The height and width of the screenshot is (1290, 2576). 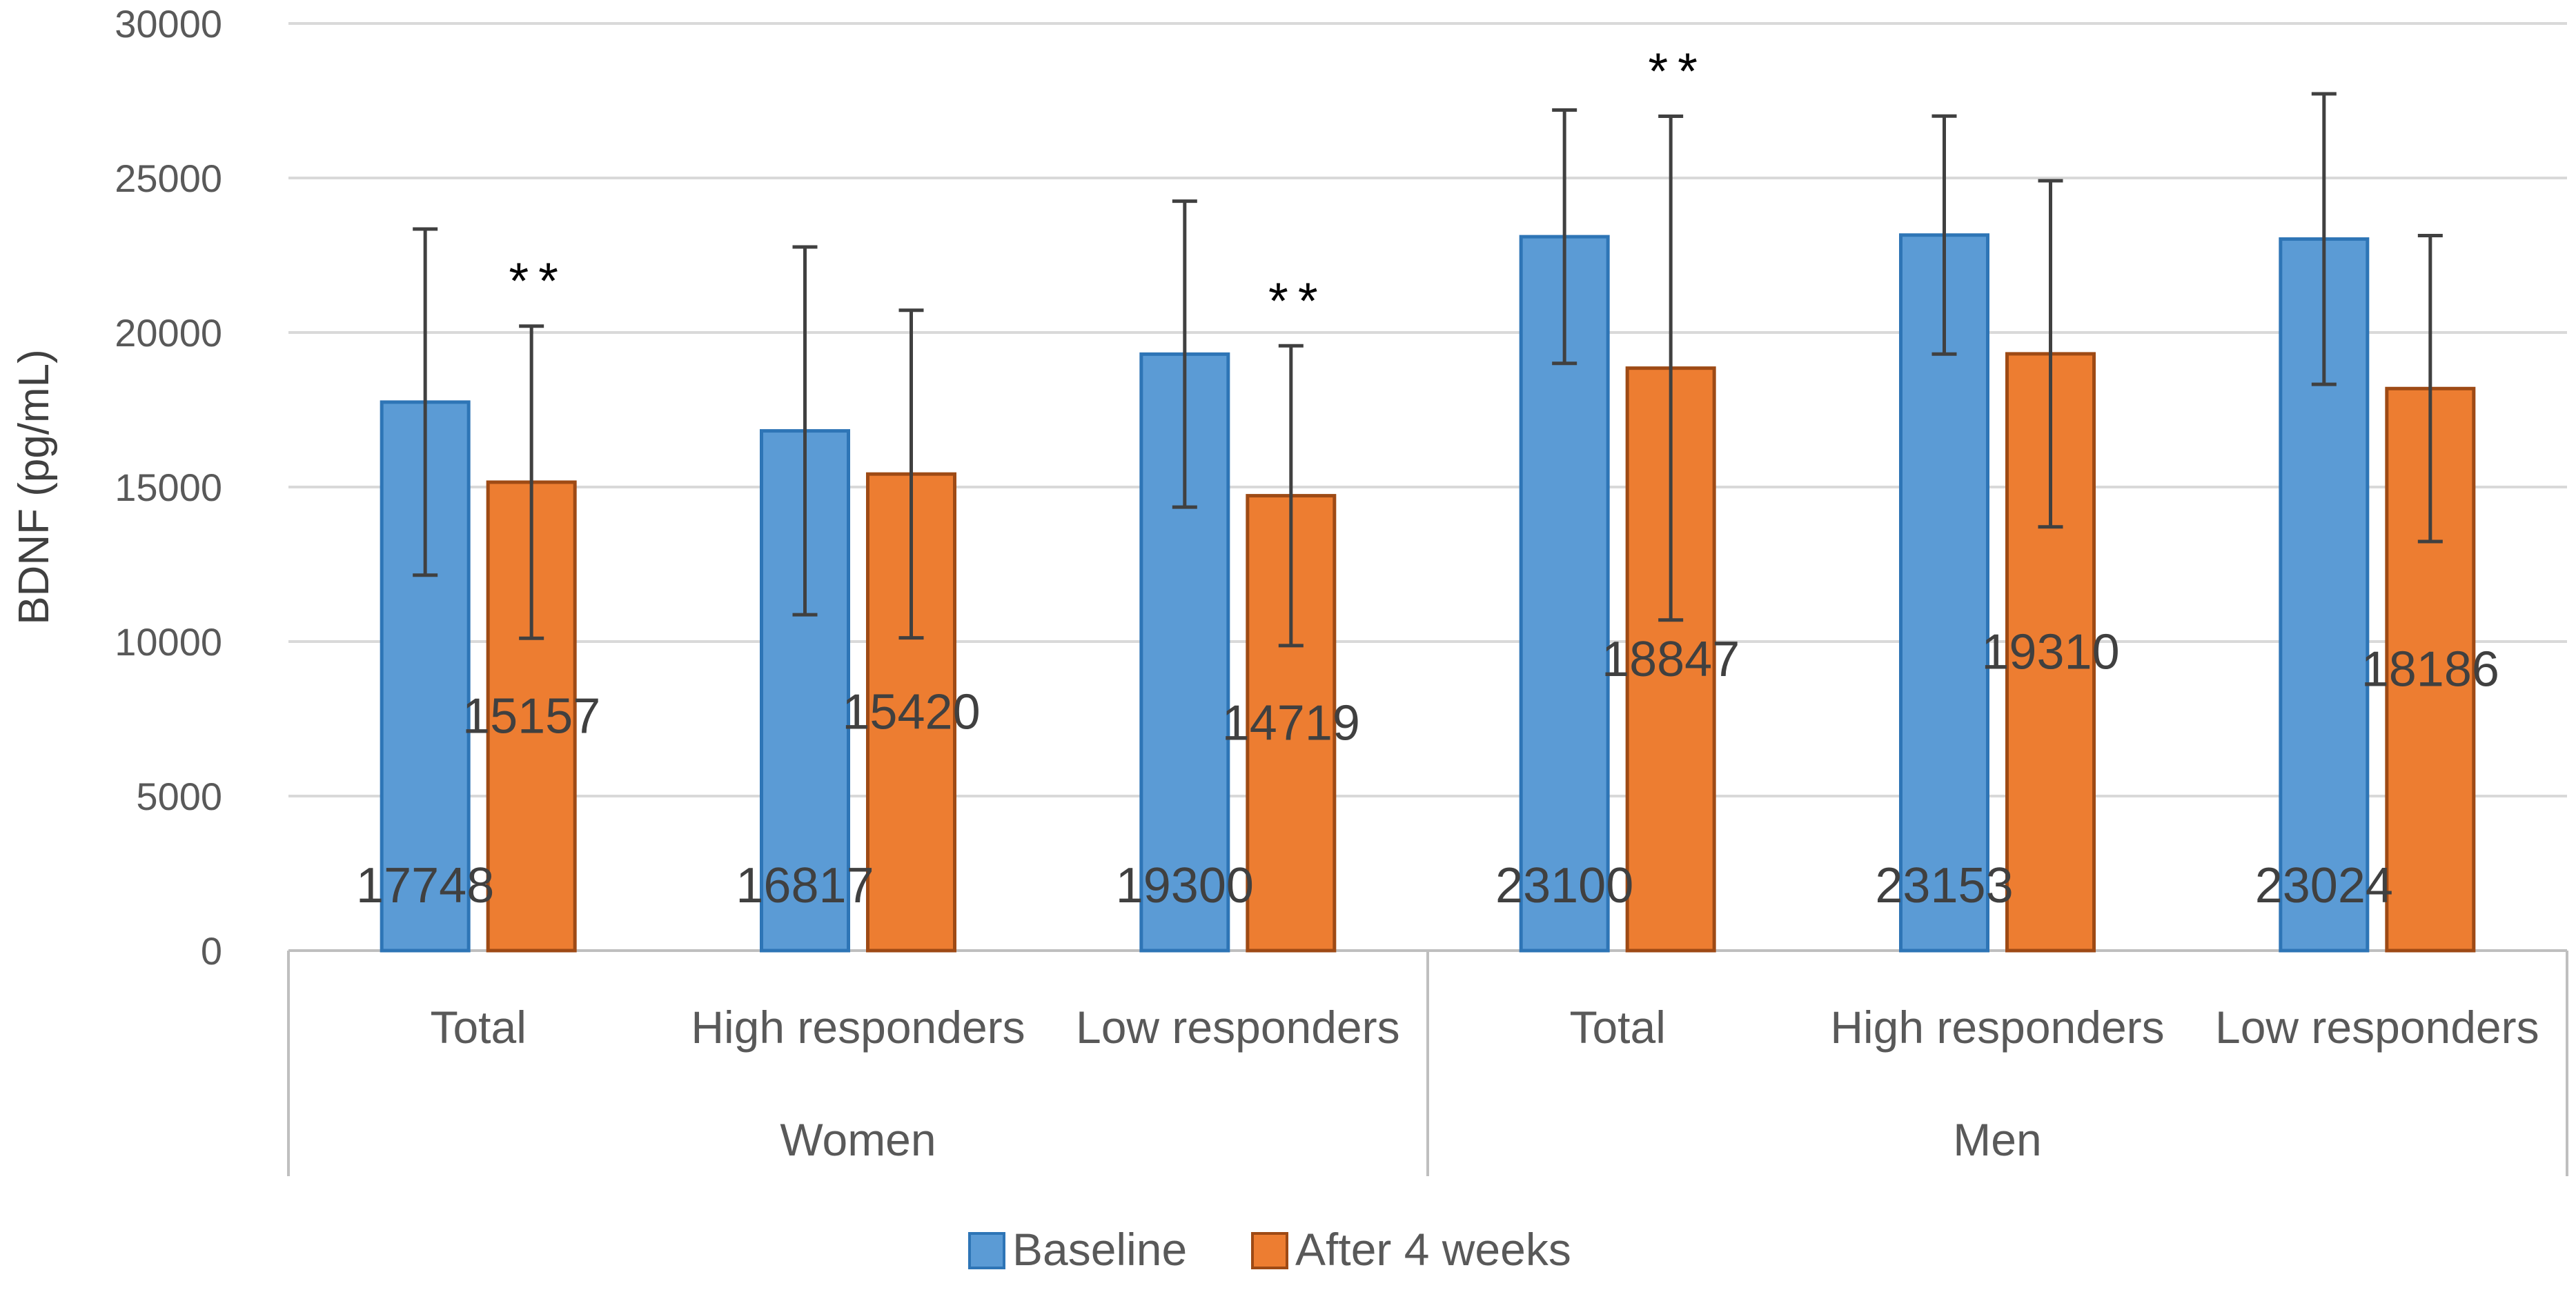 What do you see at coordinates (1291, 723) in the screenshot?
I see `value-label: 14719` at bounding box center [1291, 723].